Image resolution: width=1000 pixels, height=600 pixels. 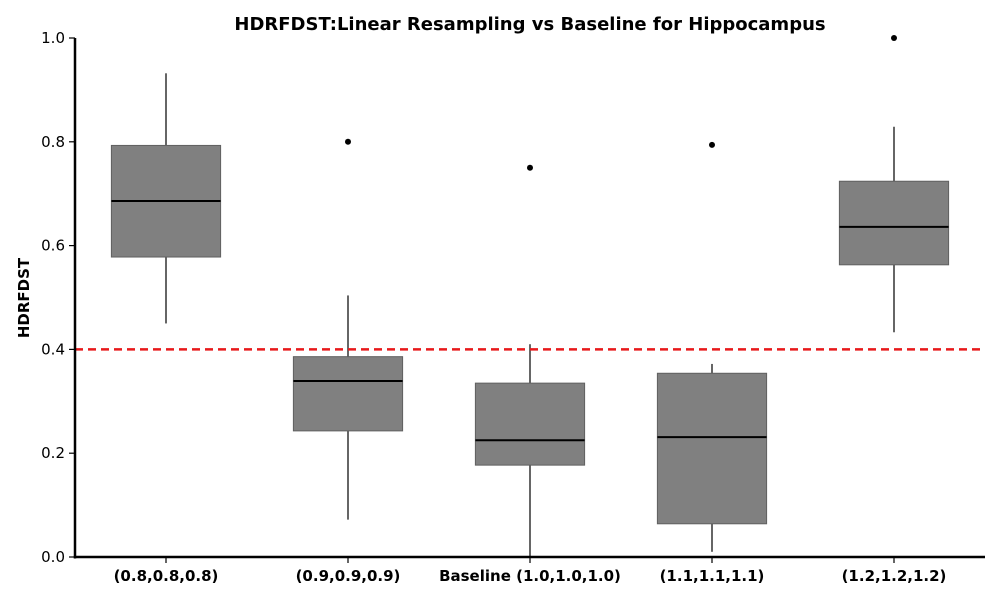 What do you see at coordinates (53, 453) in the screenshot?
I see `y-tick-label: 0.2` at bounding box center [53, 453].